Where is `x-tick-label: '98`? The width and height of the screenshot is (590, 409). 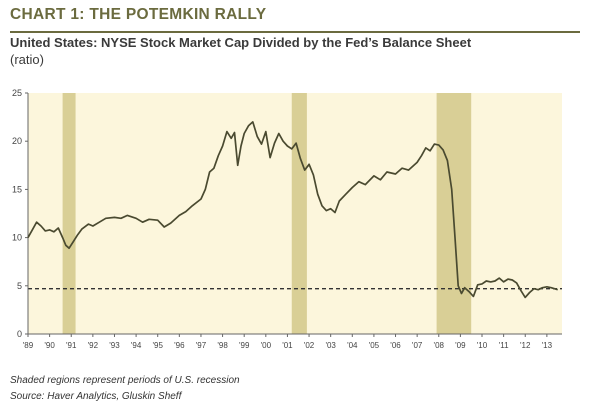 x-tick-label: '98 is located at coordinates (222, 345).